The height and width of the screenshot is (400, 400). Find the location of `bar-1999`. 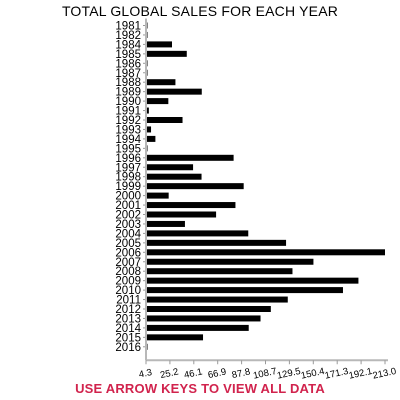

bar-1999 is located at coordinates (195, 186).